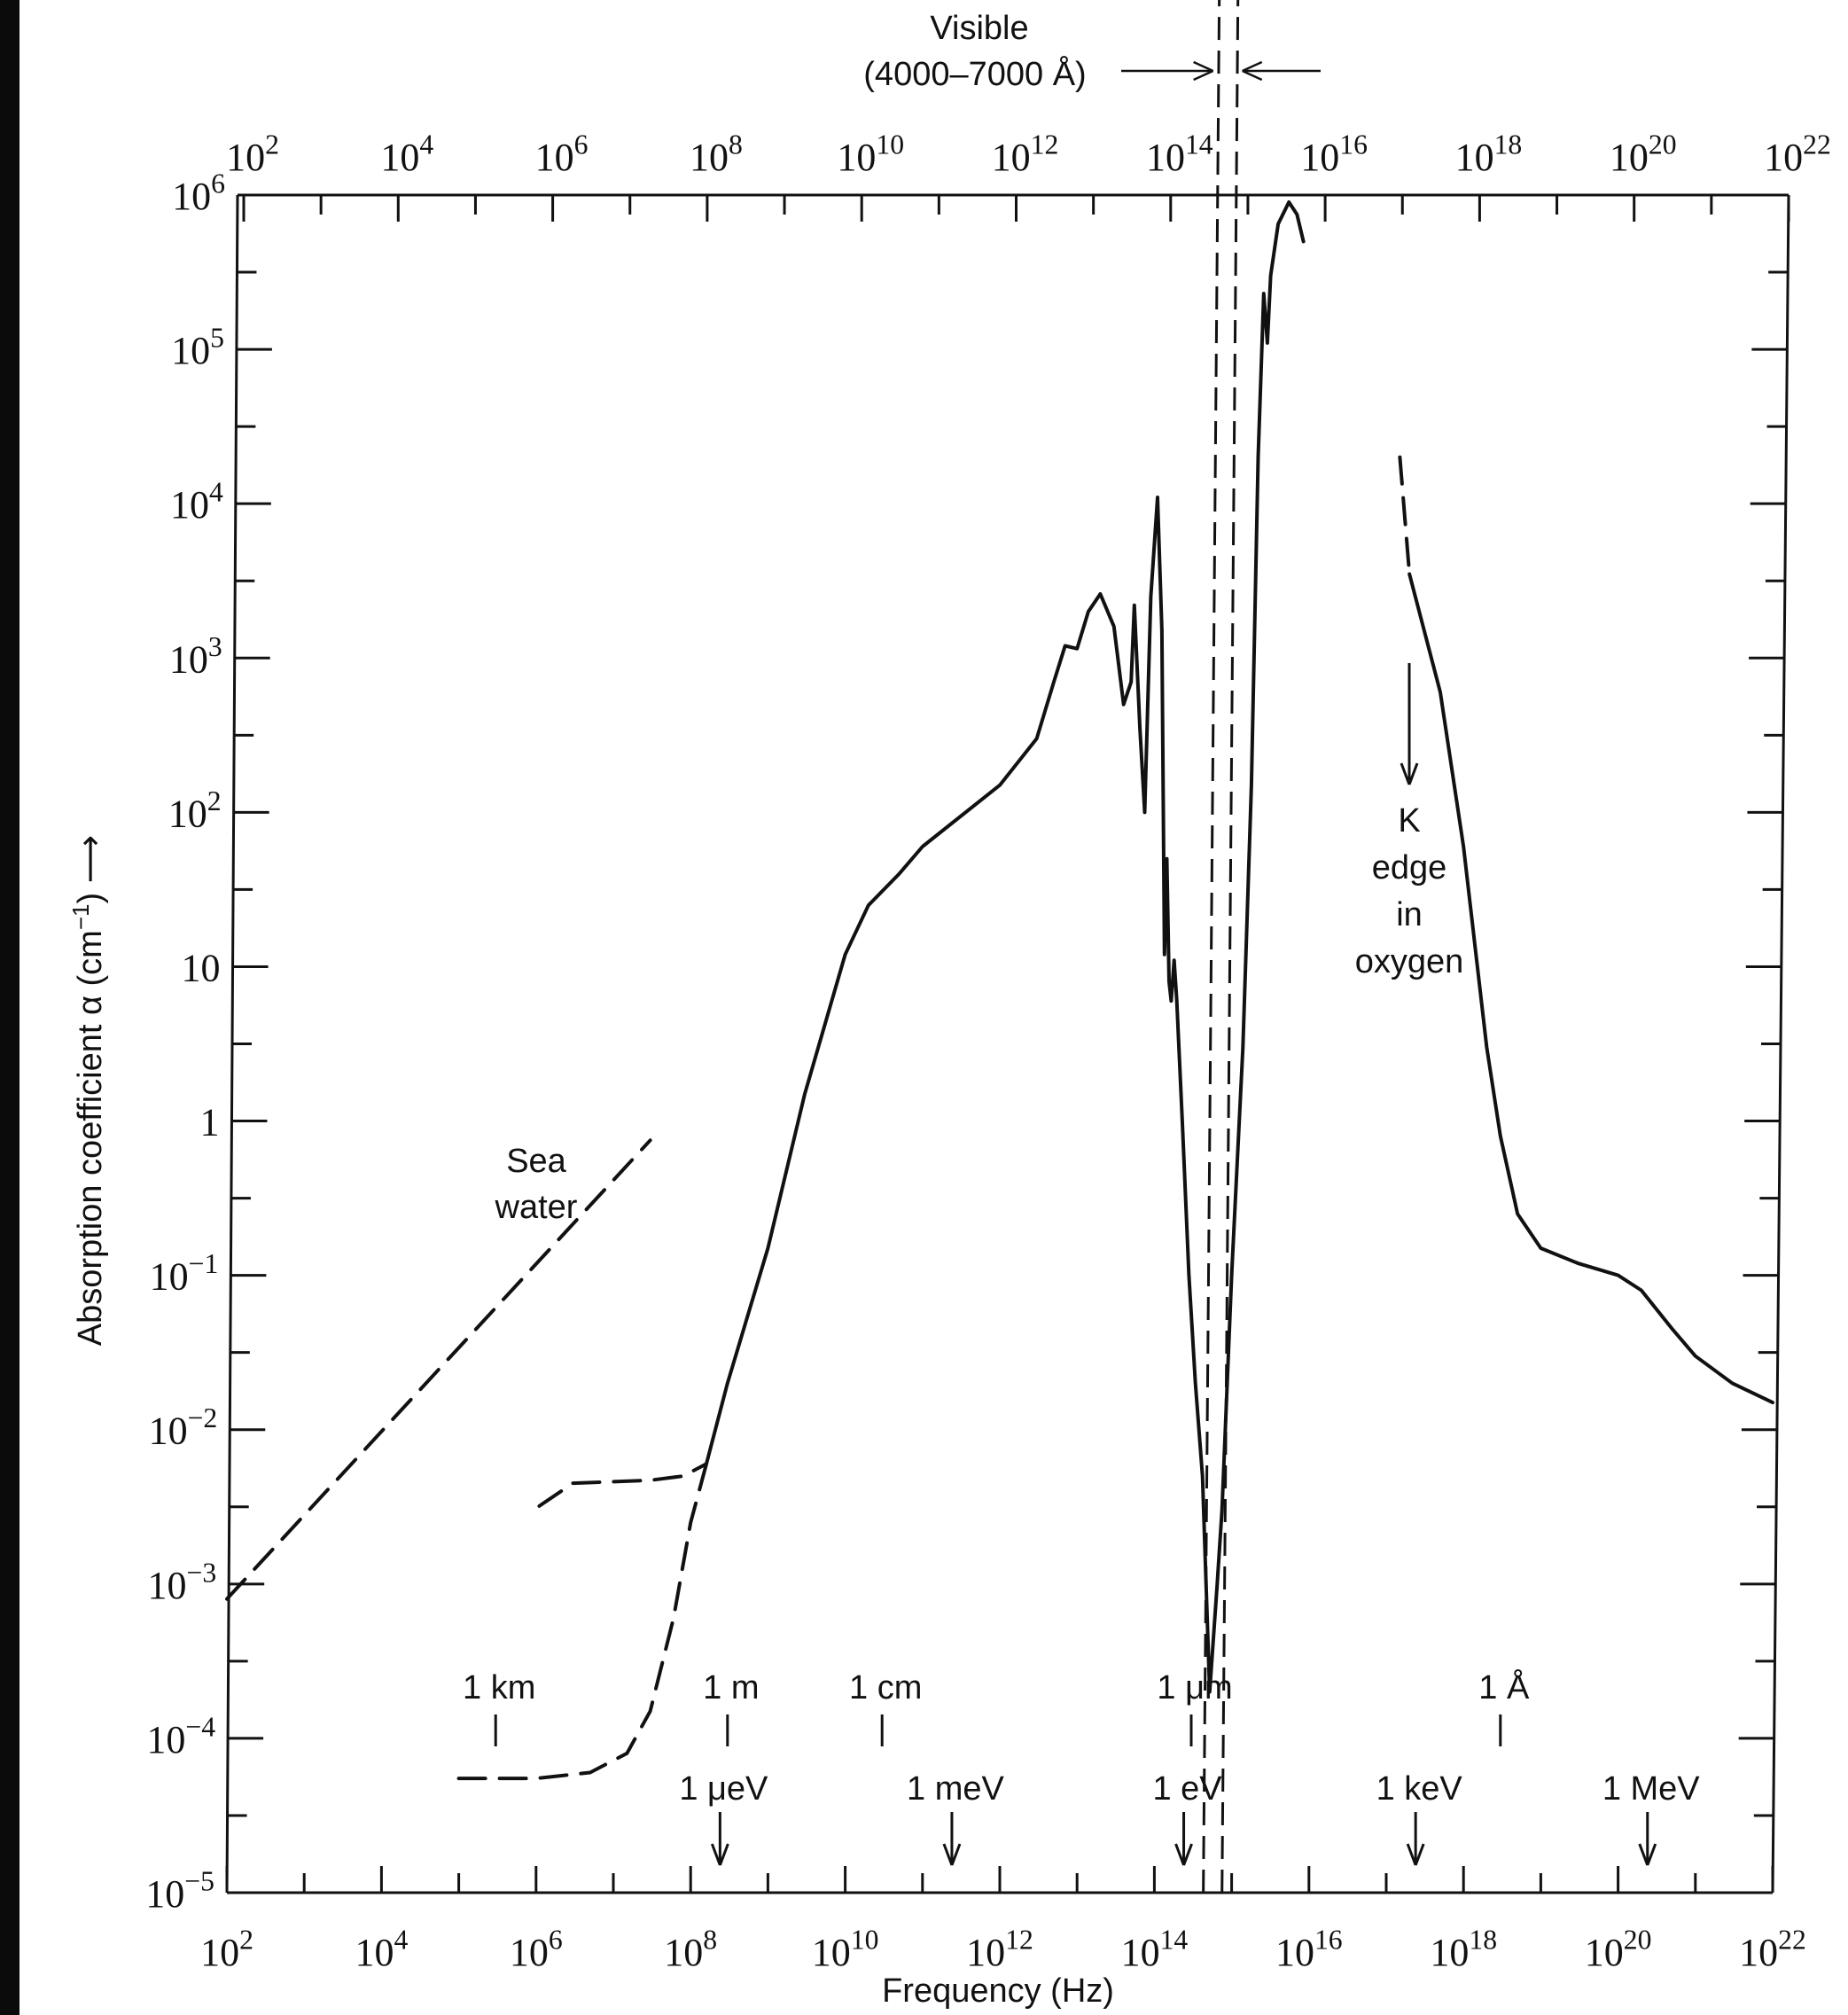  I want to click on energy-mark-label: 1 meV, so click(955, 1789).